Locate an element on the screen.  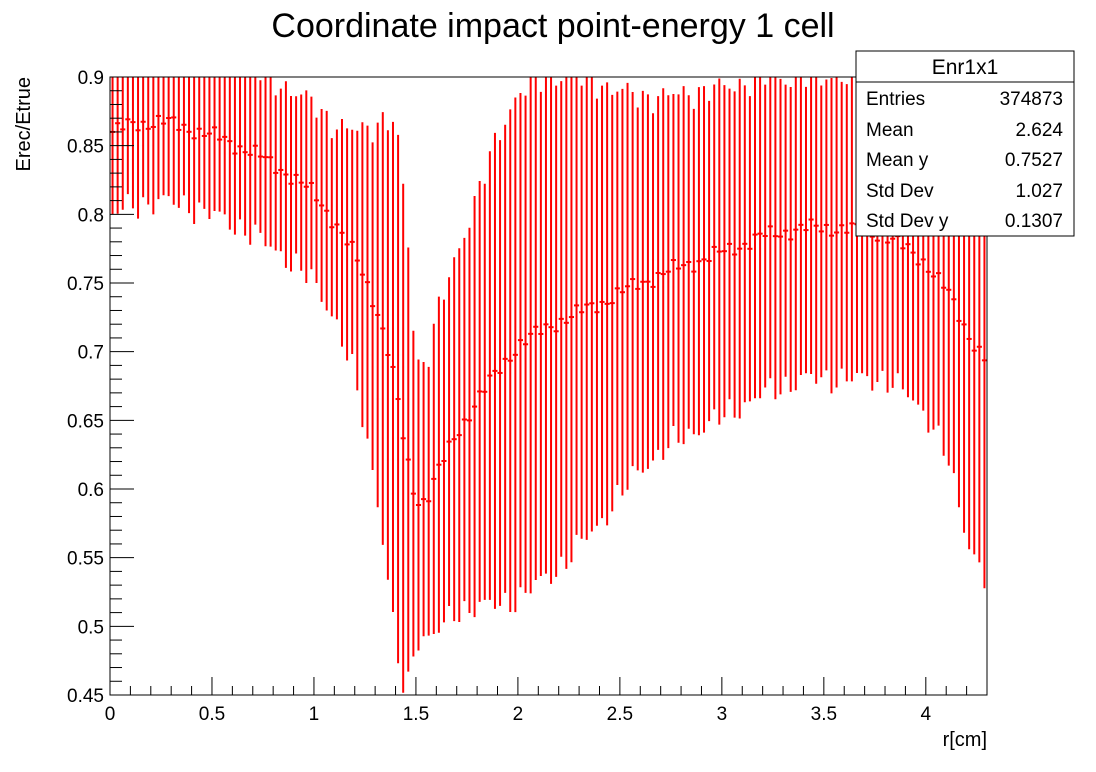
y-tick-label: 0.55 is located at coordinates (85, 559).